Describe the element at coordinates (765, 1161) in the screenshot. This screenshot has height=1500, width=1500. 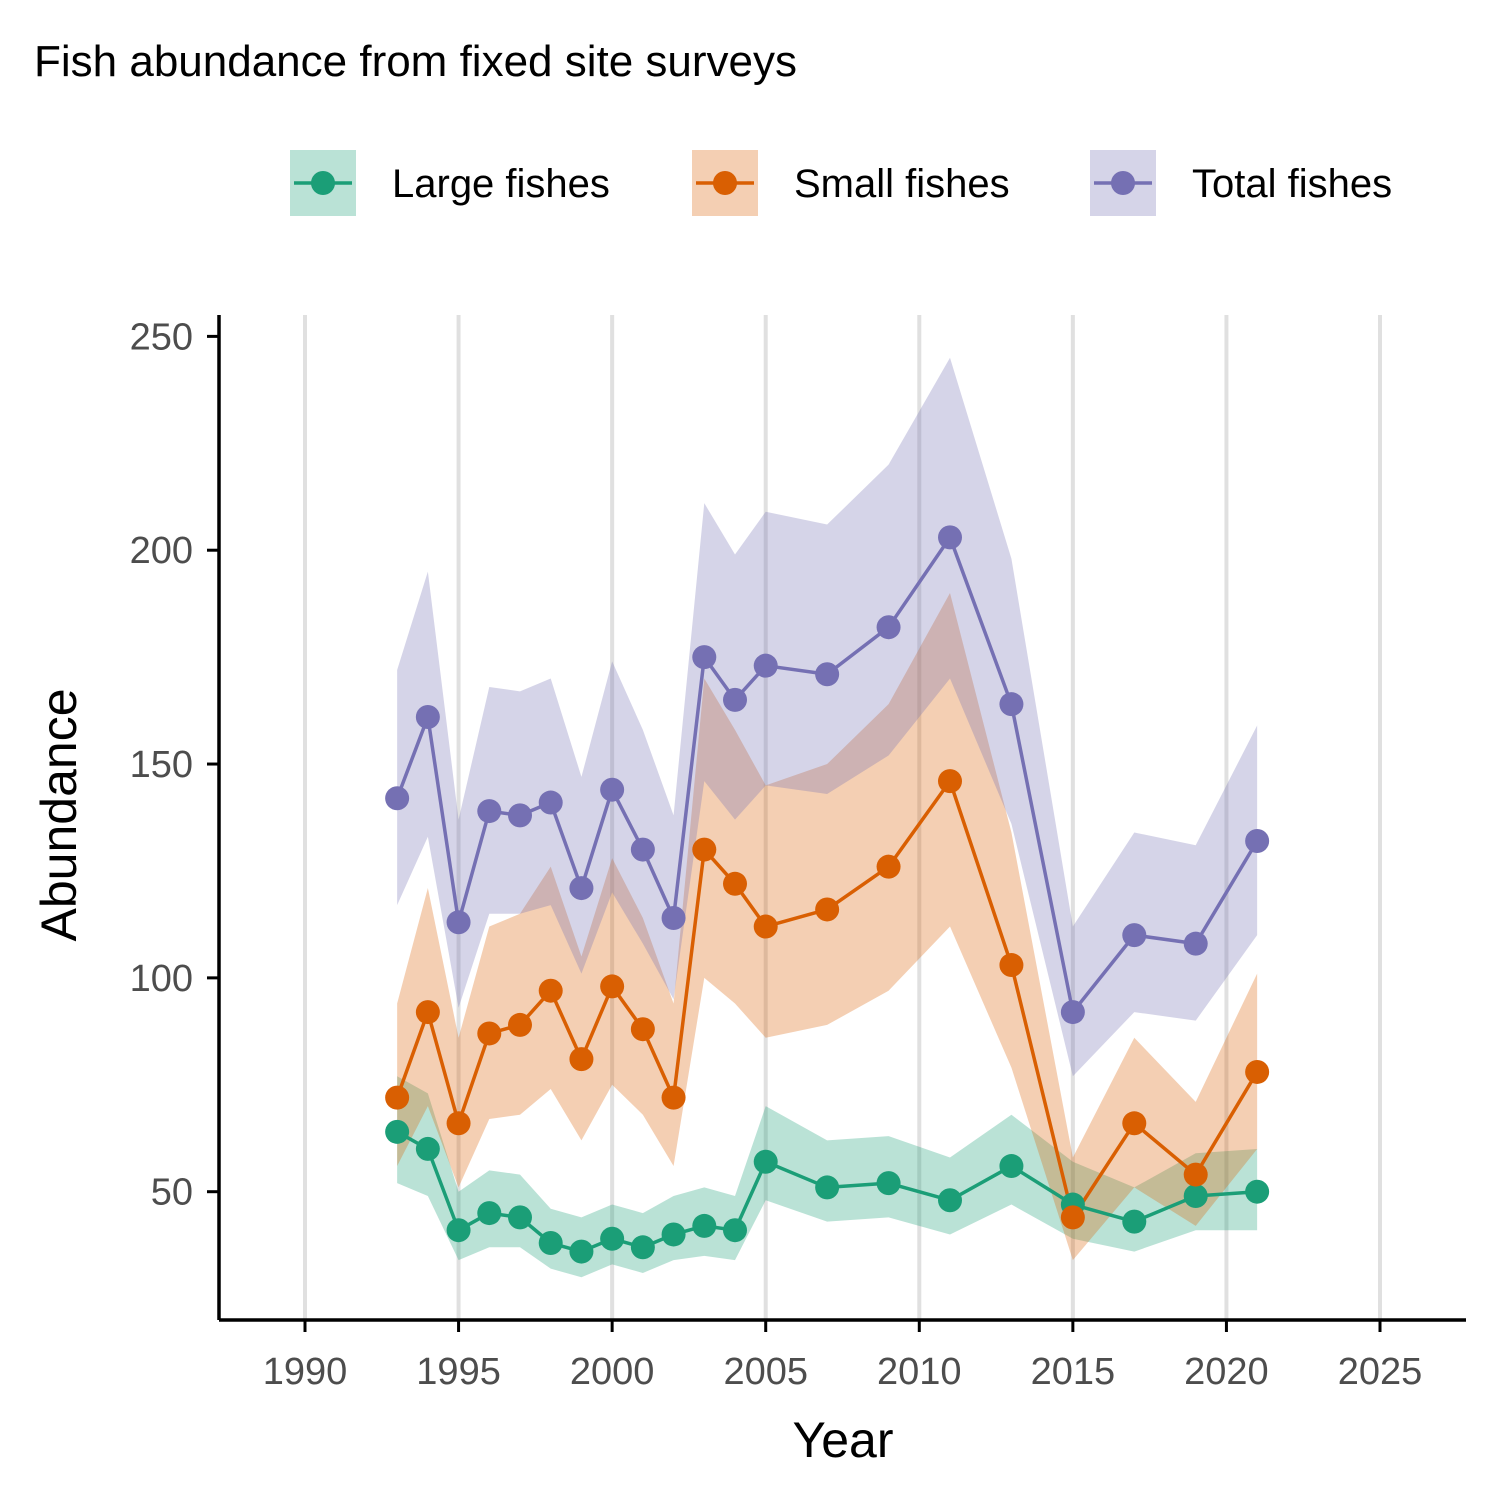
I see `point-large-fishes-2005` at that location.